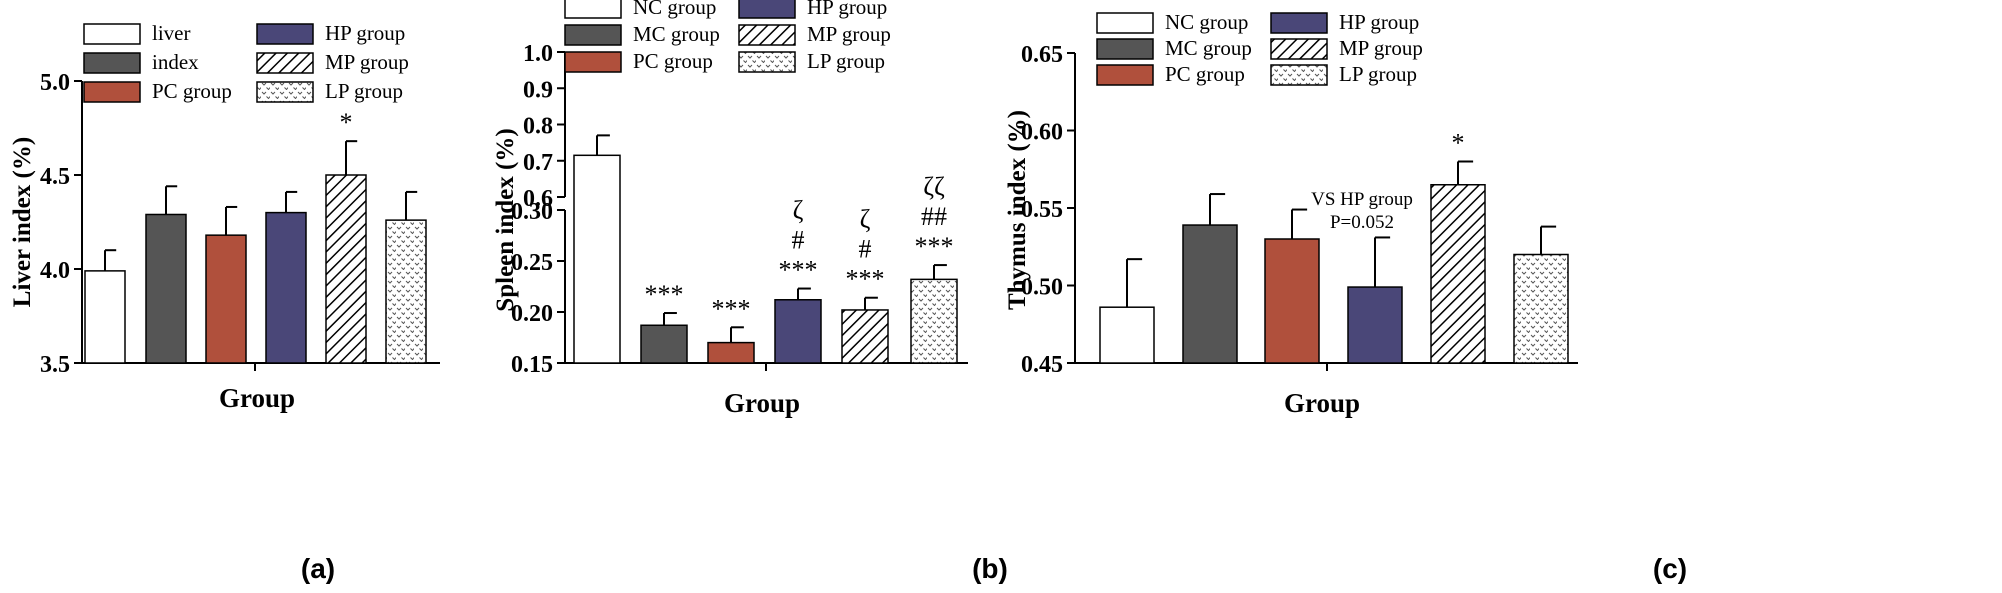  I want to click on significance-5-1: ##, so click(934, 216).